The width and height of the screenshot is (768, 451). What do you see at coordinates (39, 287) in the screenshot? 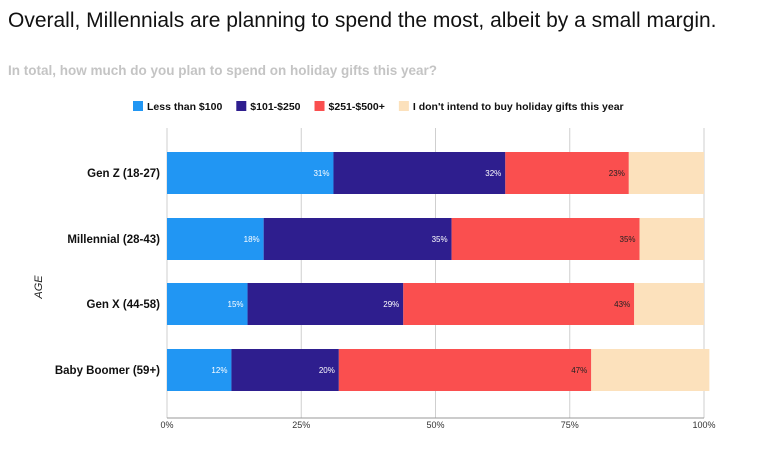
I see `y-axis-label: AGE` at bounding box center [39, 287].